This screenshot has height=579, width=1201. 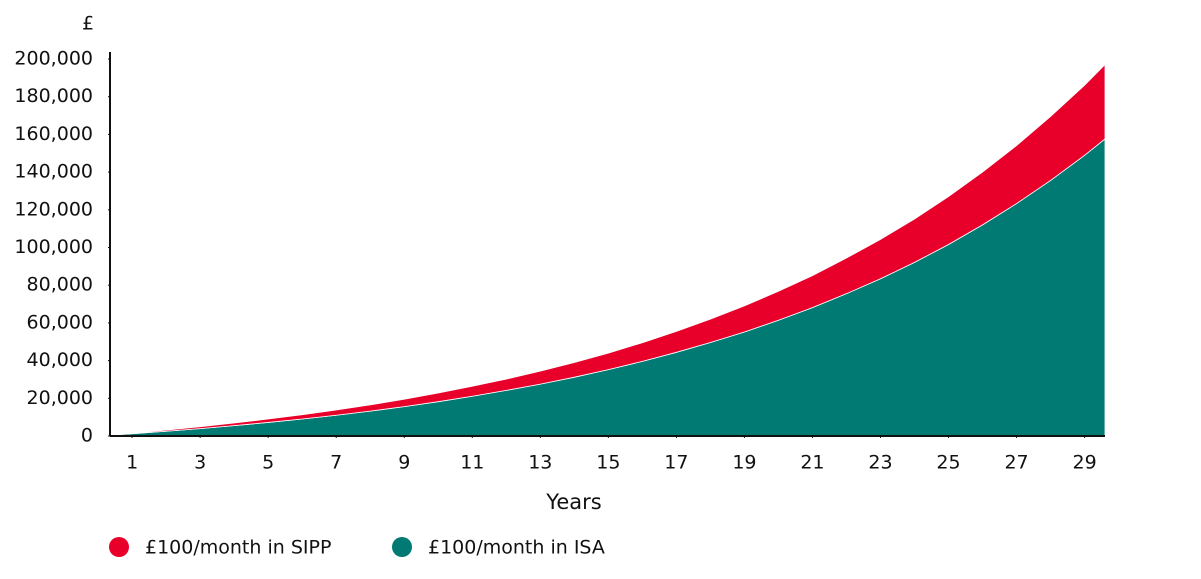 What do you see at coordinates (53, 96) in the screenshot?
I see `y-tick-label: 180,000` at bounding box center [53, 96].